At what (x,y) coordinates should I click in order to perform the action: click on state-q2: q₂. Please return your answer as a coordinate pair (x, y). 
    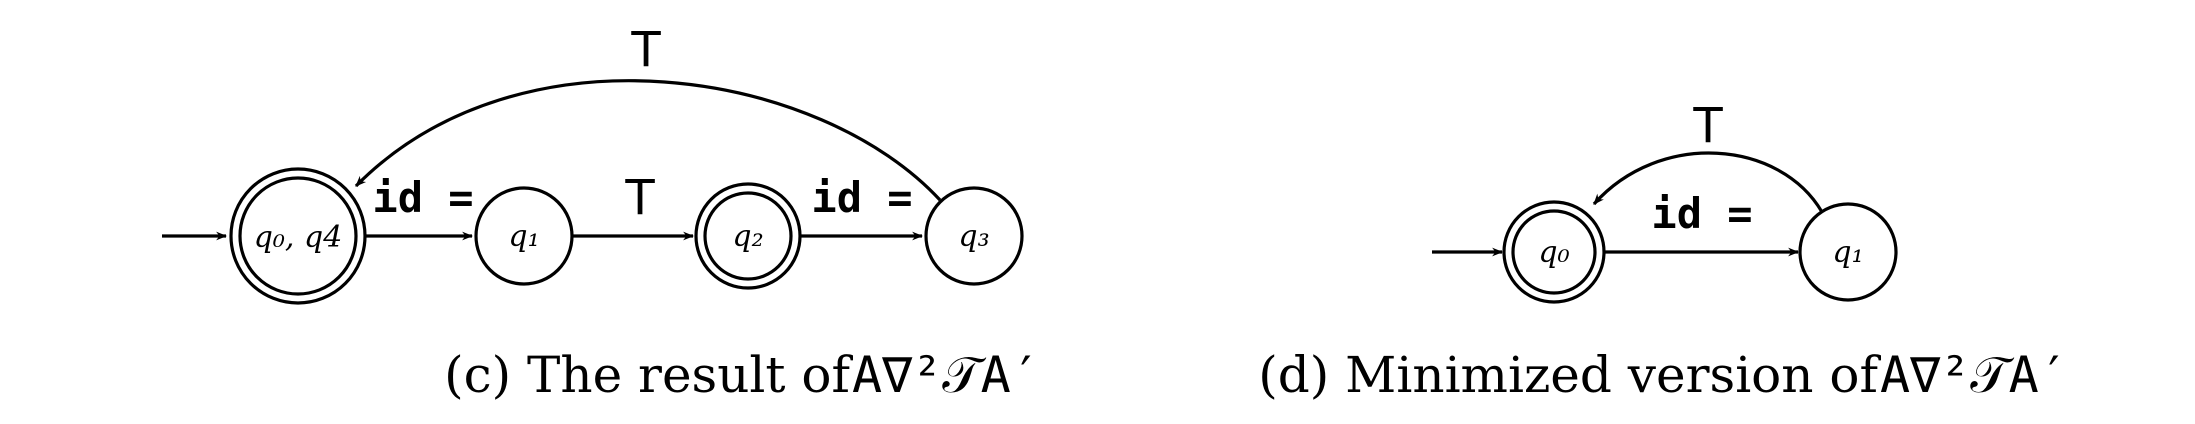
    Looking at the image, I should click on (748, 236).